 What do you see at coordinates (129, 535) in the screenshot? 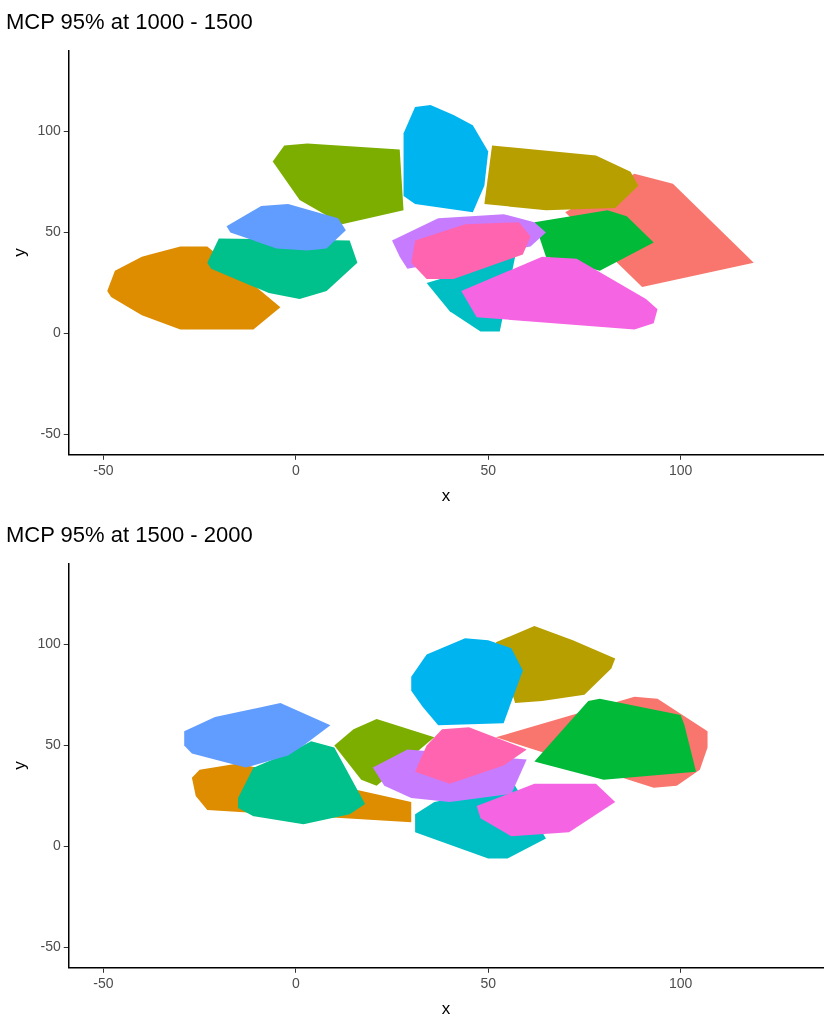
I see `chart-title: MCP 95% at 1500 - 2000` at bounding box center [129, 535].